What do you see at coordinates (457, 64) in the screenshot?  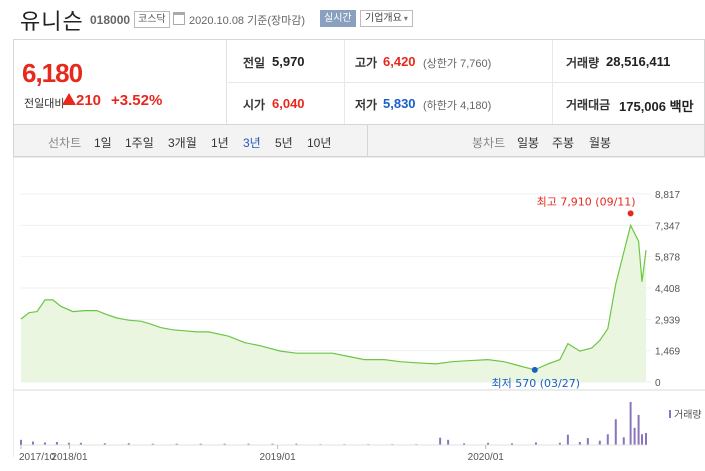 I see `upper-limit: (상한가 7,760)` at bounding box center [457, 64].